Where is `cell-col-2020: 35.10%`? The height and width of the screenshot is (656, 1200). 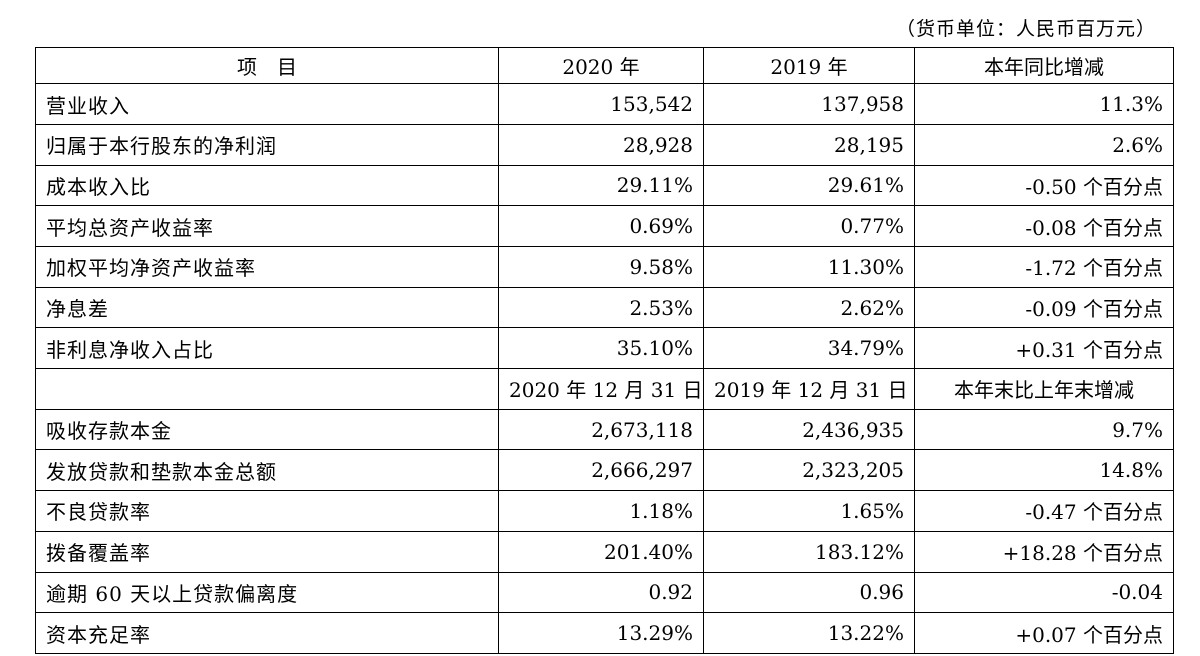
cell-col-2020: 35.10% is located at coordinates (601, 348).